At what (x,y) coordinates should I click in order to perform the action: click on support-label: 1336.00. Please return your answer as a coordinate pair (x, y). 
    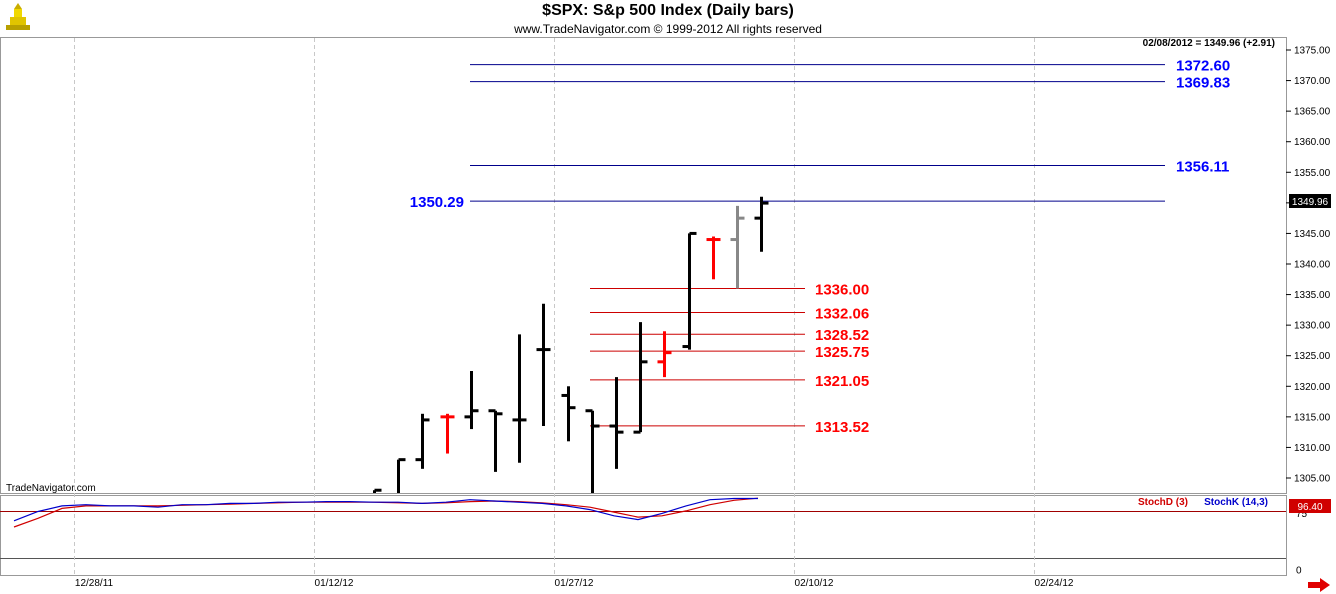
    Looking at the image, I should click on (842, 289).